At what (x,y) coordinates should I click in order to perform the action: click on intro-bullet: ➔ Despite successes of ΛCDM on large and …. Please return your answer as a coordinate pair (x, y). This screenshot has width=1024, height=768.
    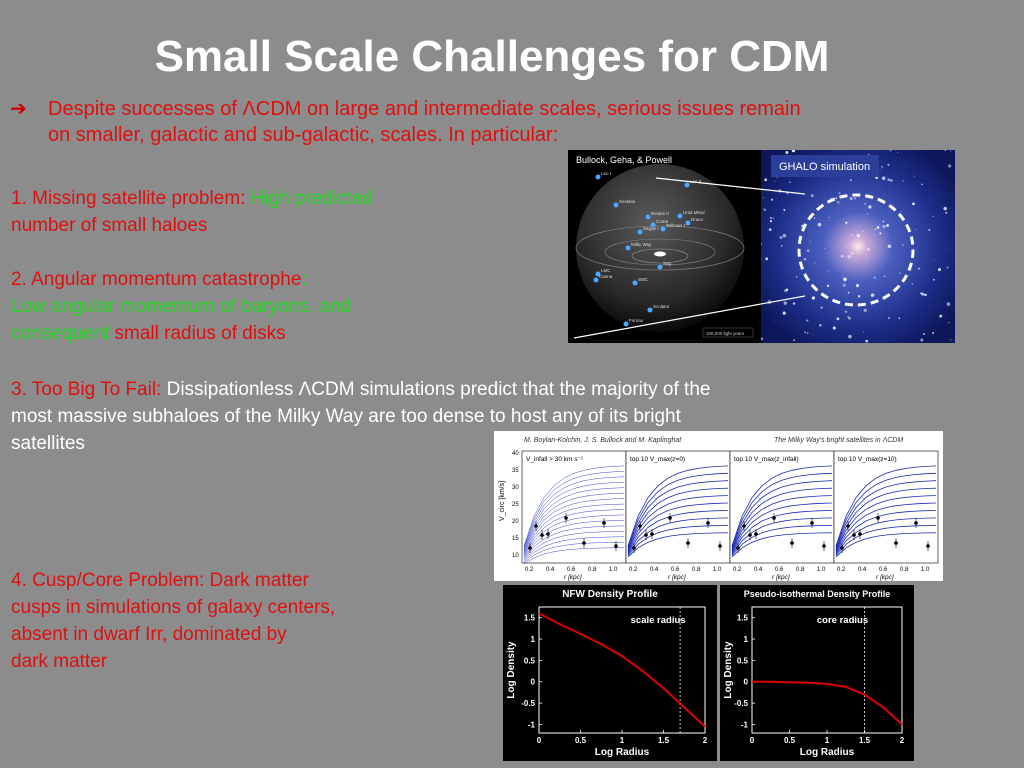
    Looking at the image, I should click on (512, 122).